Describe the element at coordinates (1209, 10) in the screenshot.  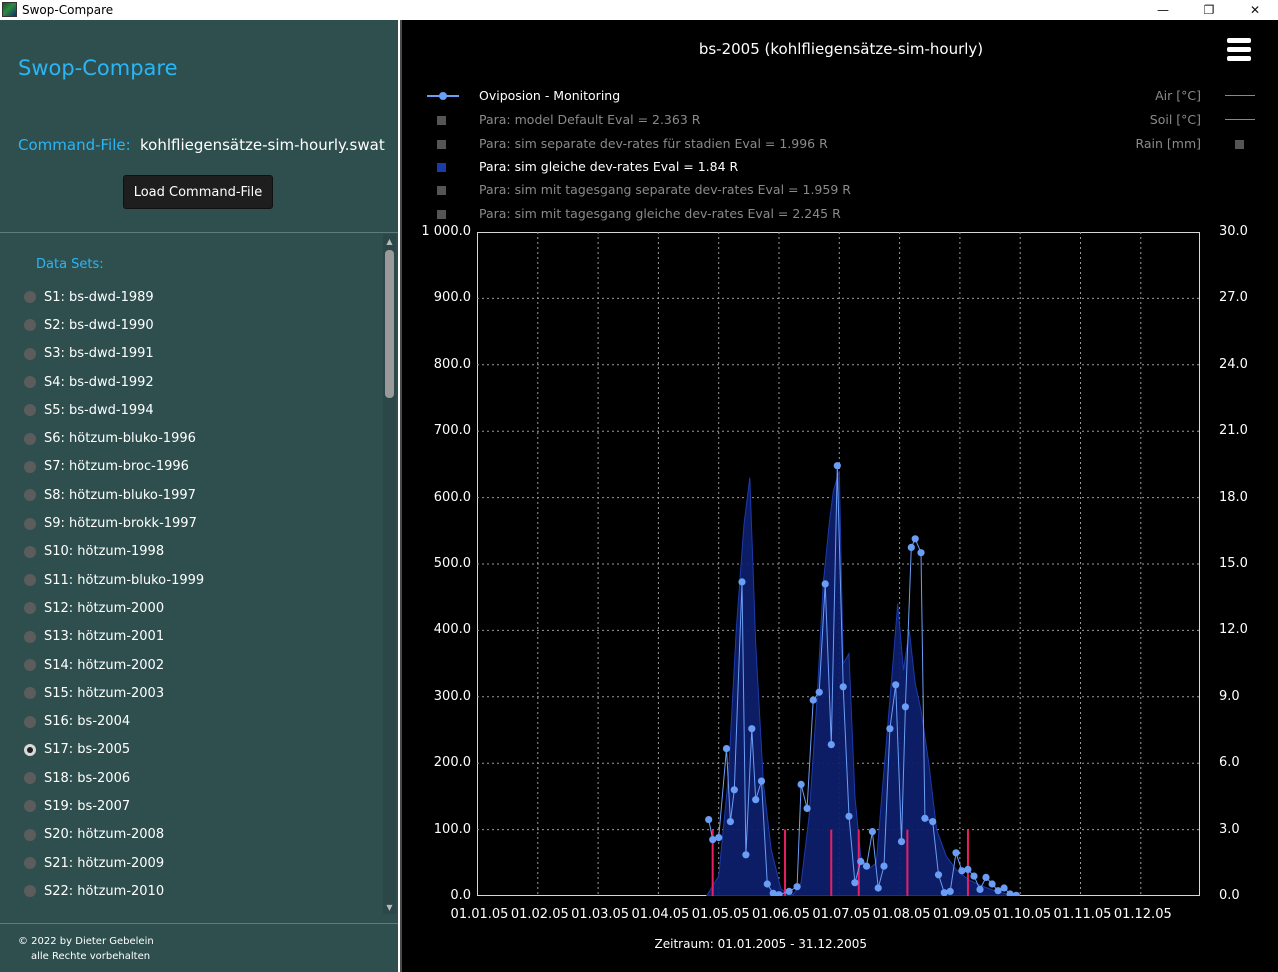
I see `maximize-button: ❐` at that location.